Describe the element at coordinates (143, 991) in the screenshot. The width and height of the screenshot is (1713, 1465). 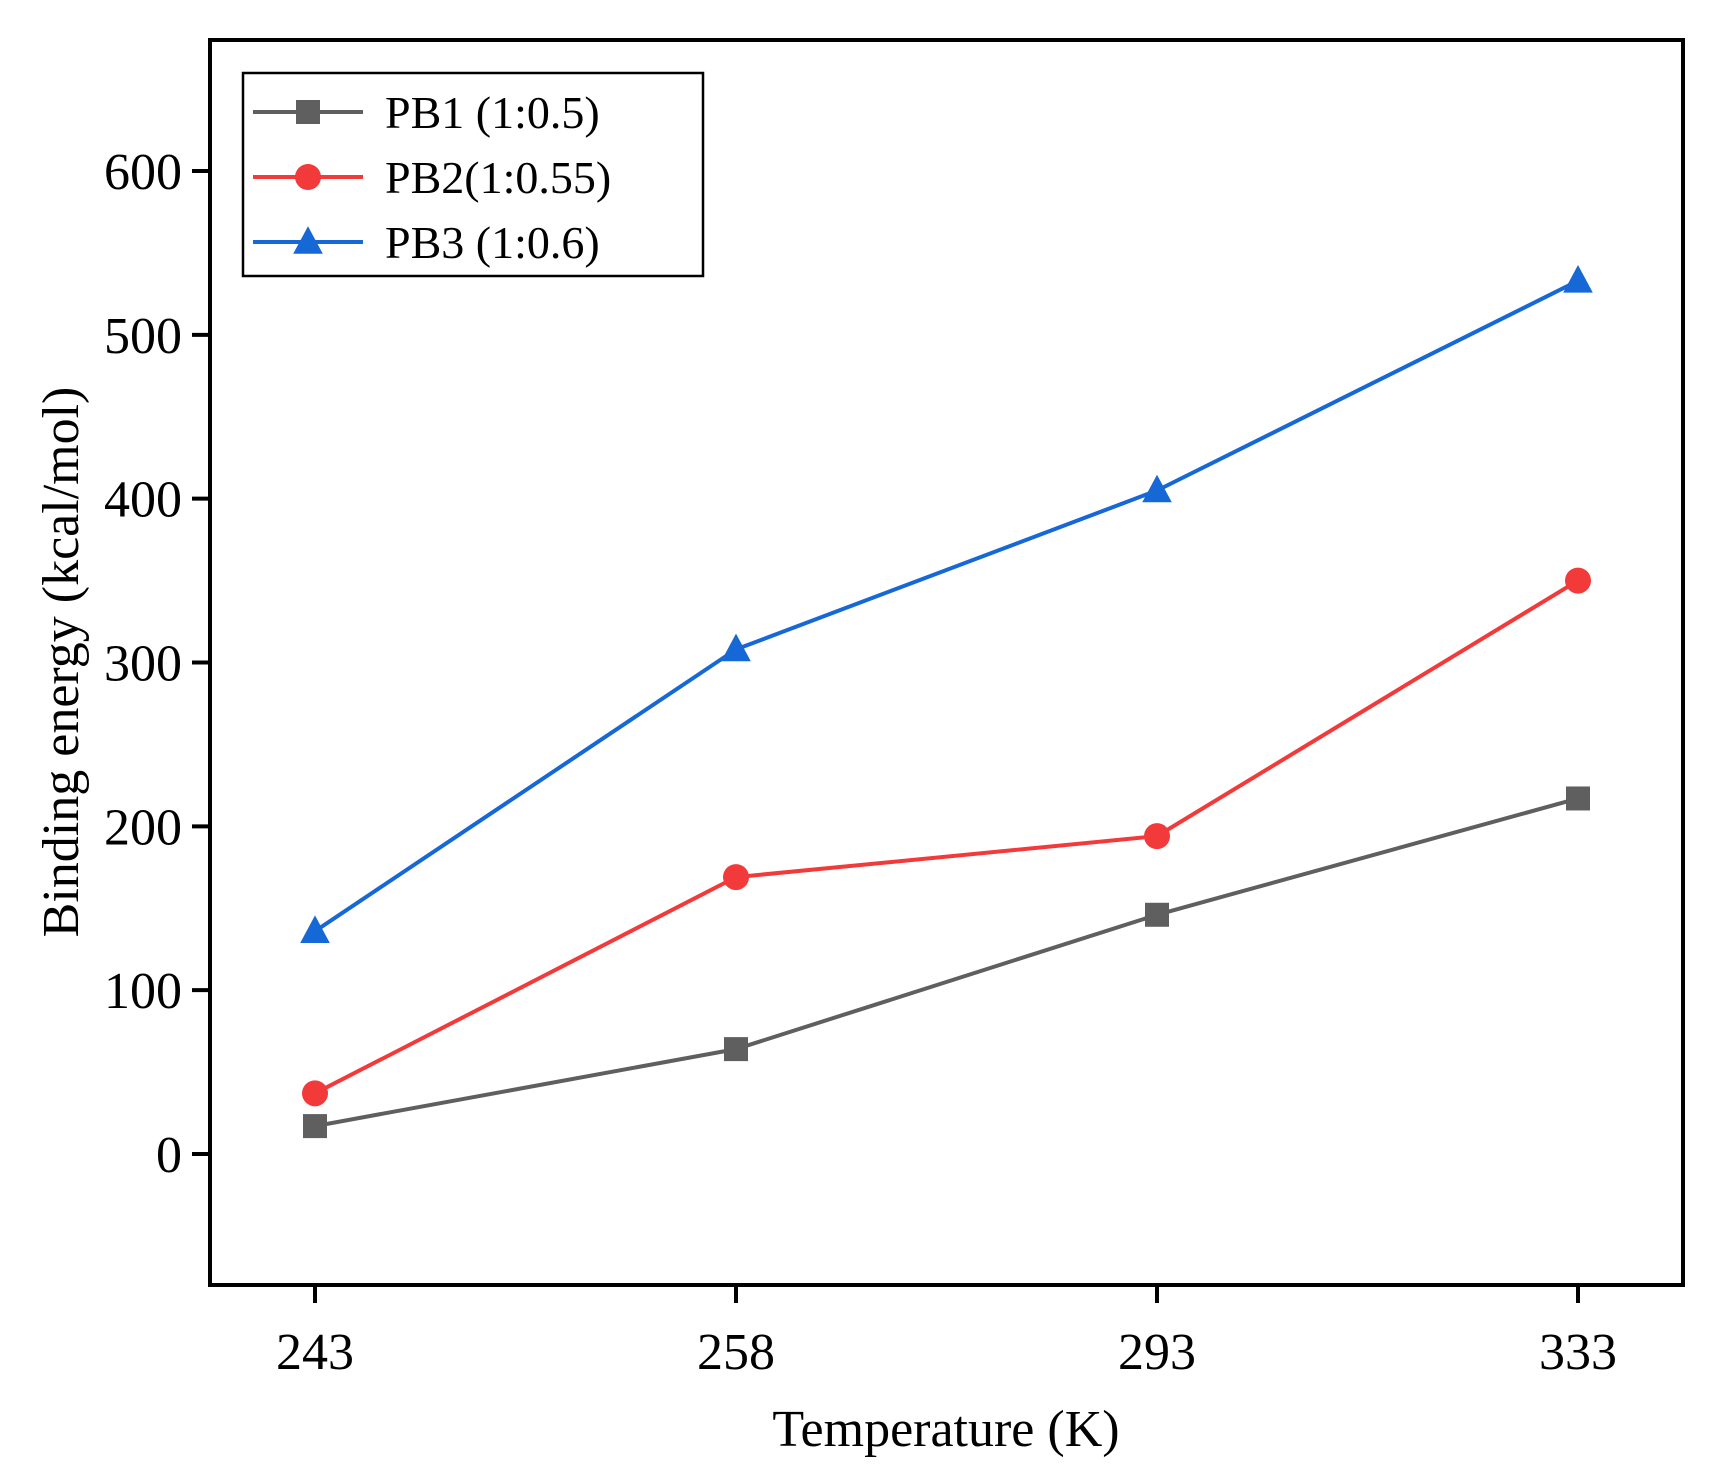
I see `y-tick-label: 100` at that location.